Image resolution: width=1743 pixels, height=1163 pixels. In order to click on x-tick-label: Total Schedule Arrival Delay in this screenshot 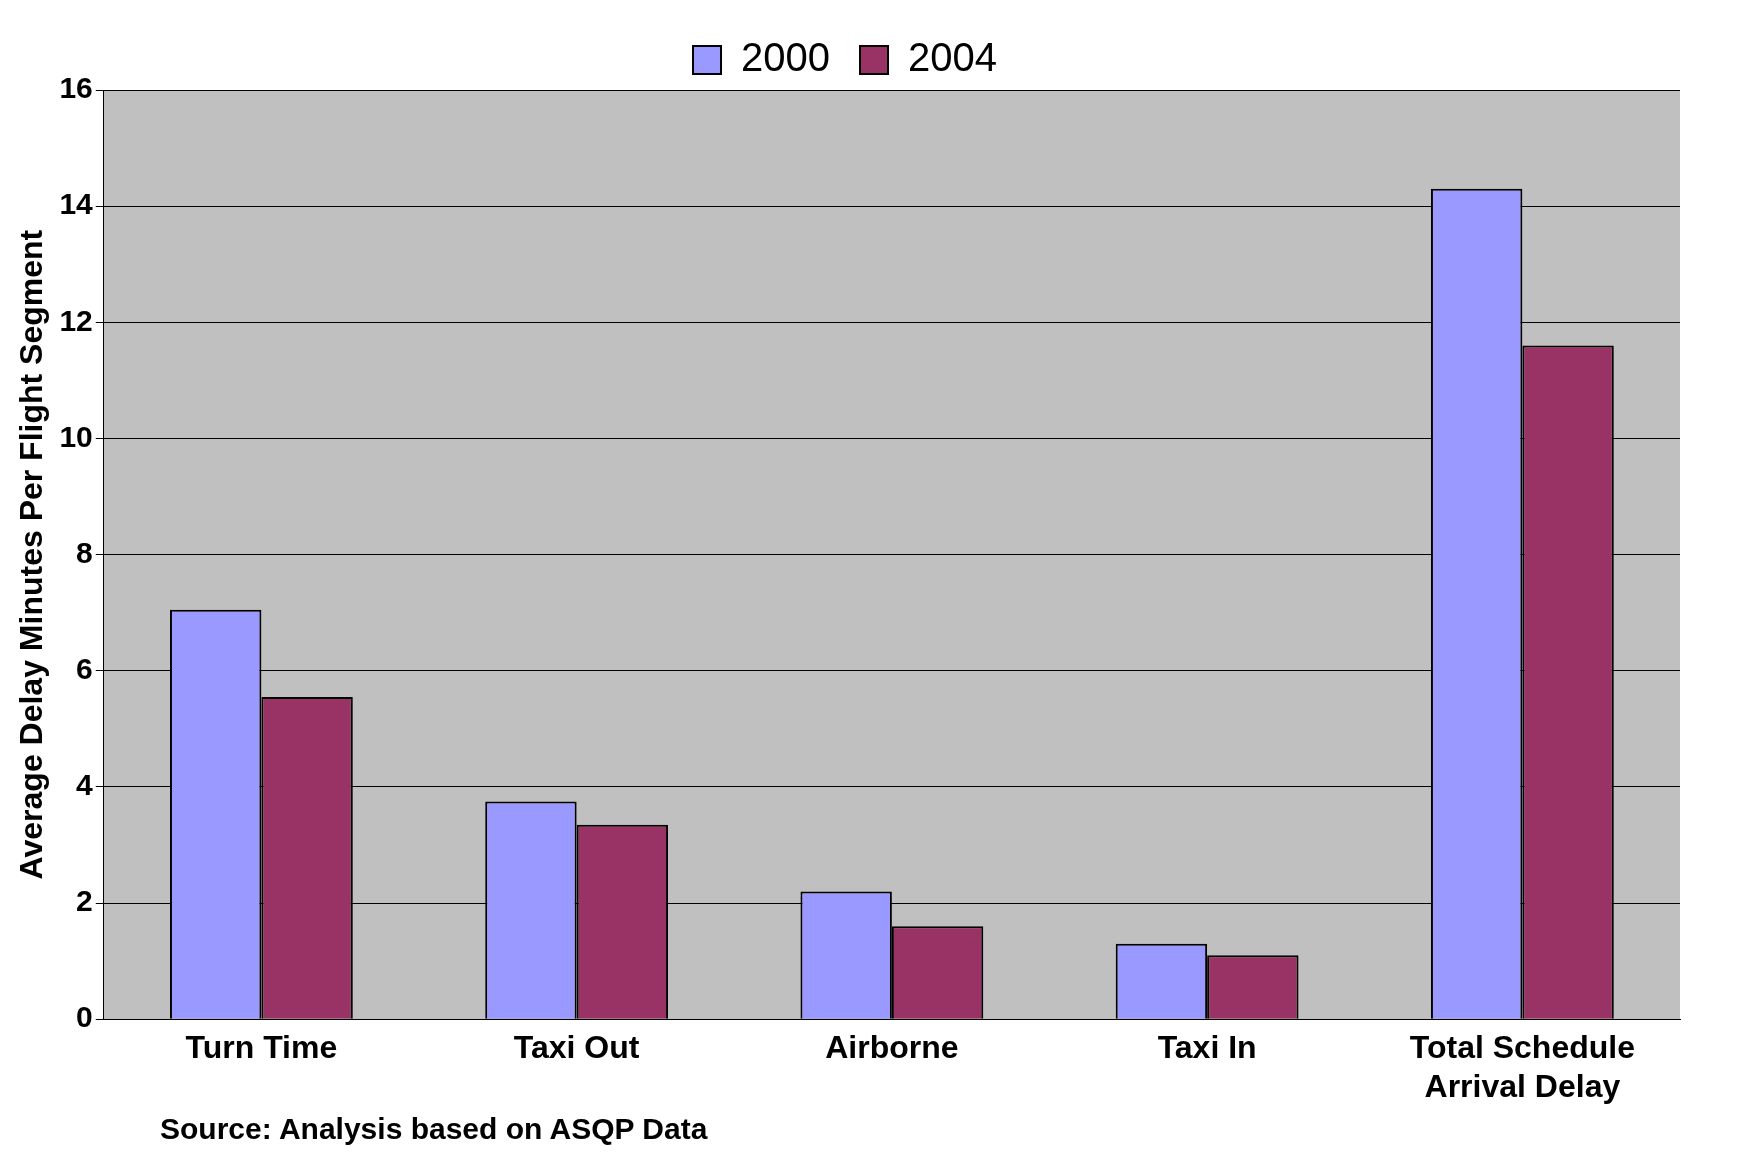, I will do `click(1522, 1066)`.